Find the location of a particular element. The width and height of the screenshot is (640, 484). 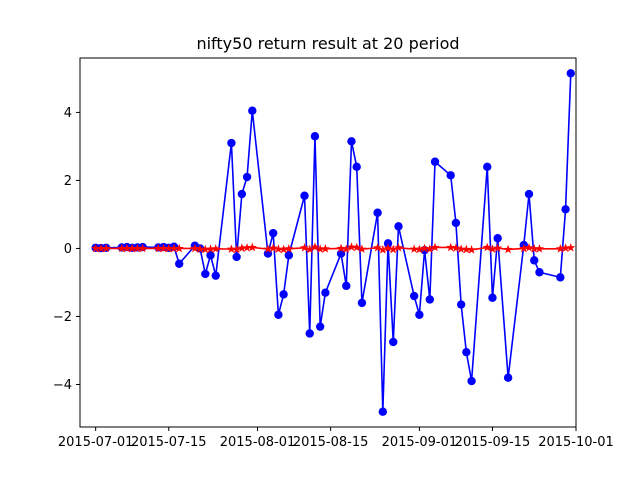

y-tick-label-1: −4 is located at coordinates (62, 385).